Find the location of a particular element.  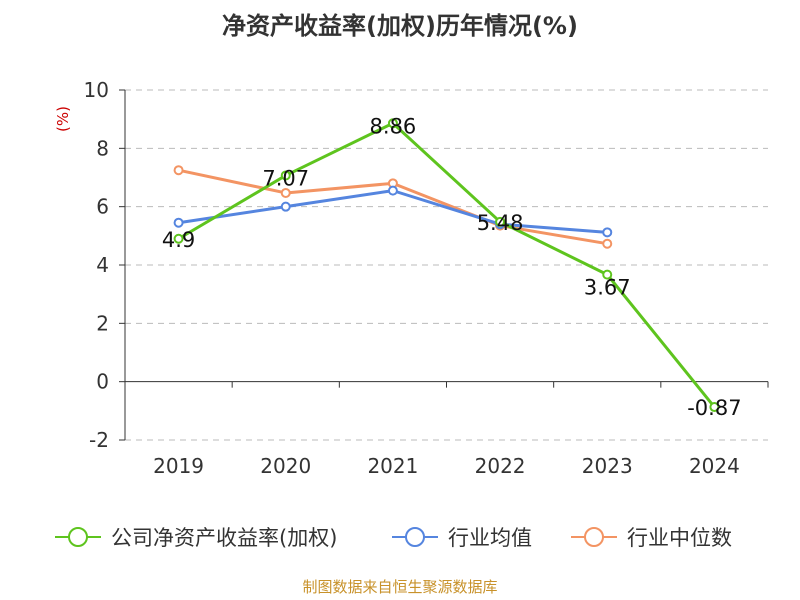

legend-label: 行业中位数 is located at coordinates (679, 538).